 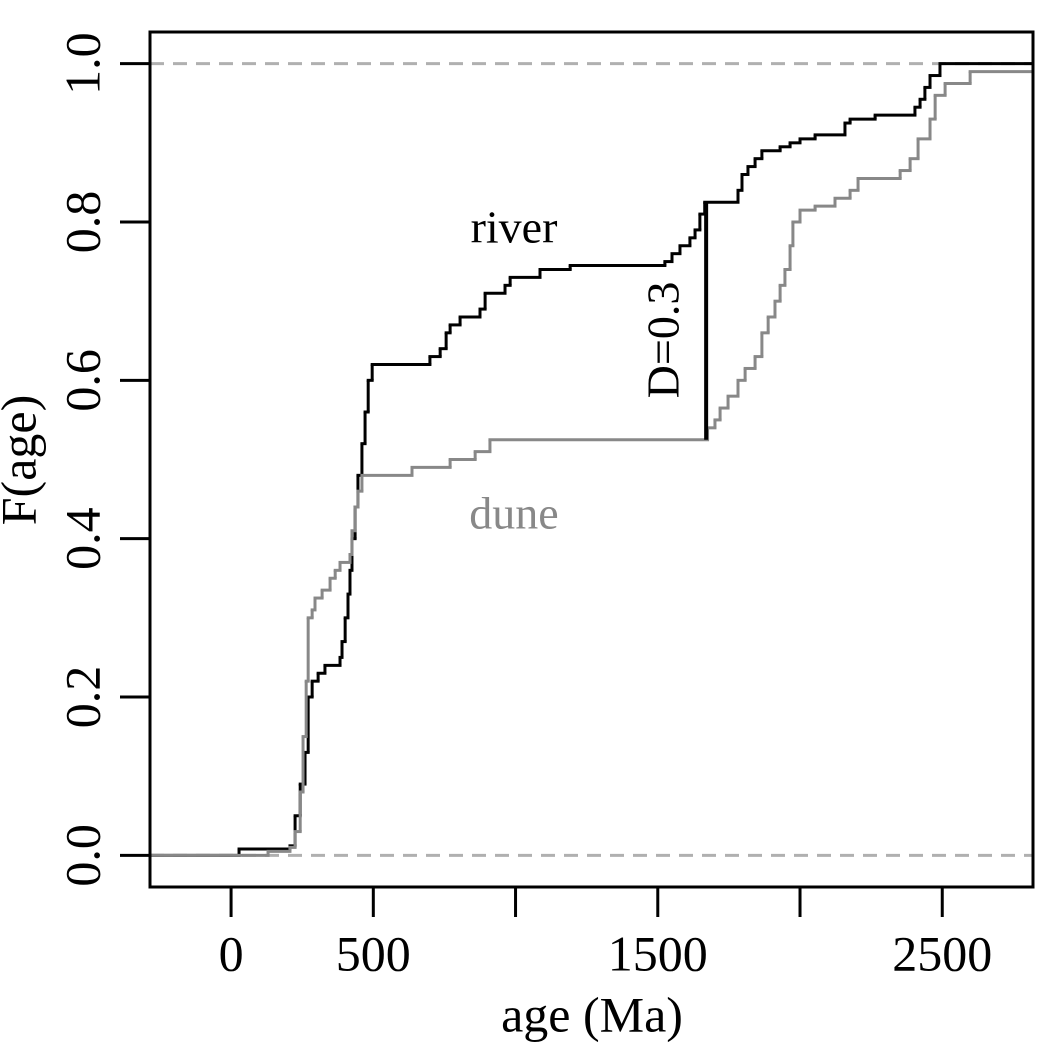 What do you see at coordinates (23, 460) in the screenshot?
I see `y-axis-label: F(age)` at bounding box center [23, 460].